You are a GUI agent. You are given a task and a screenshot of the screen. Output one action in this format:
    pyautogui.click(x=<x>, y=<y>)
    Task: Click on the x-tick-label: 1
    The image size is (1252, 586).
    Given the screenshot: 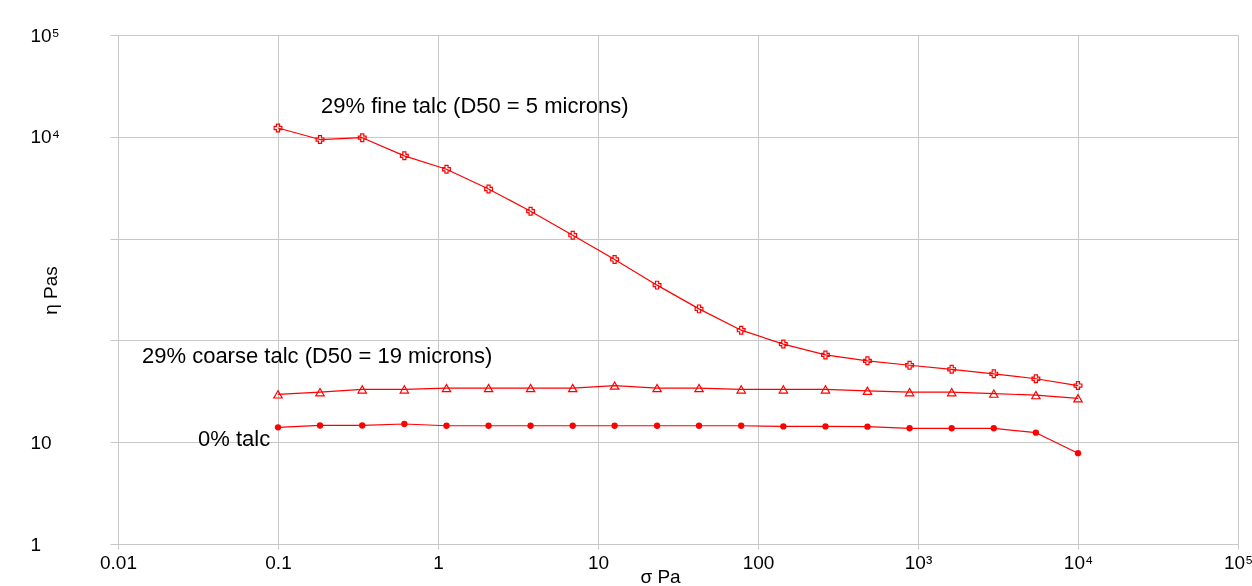 What is the action you would take?
    pyautogui.click(x=438, y=562)
    